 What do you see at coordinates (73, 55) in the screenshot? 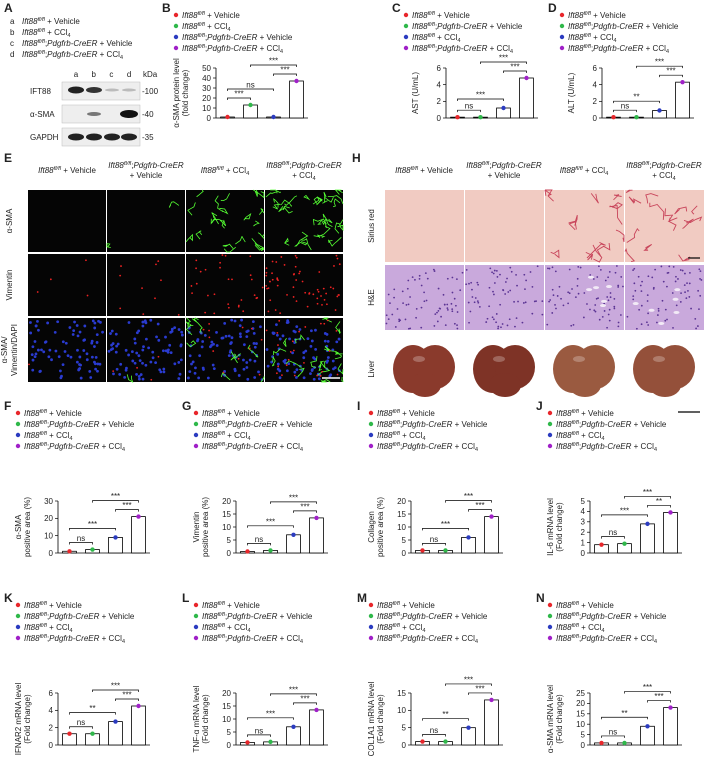
I see `group-name: Ift88fl/fl;Pdgfrb-CreER + CCl4` at bounding box center [73, 55].